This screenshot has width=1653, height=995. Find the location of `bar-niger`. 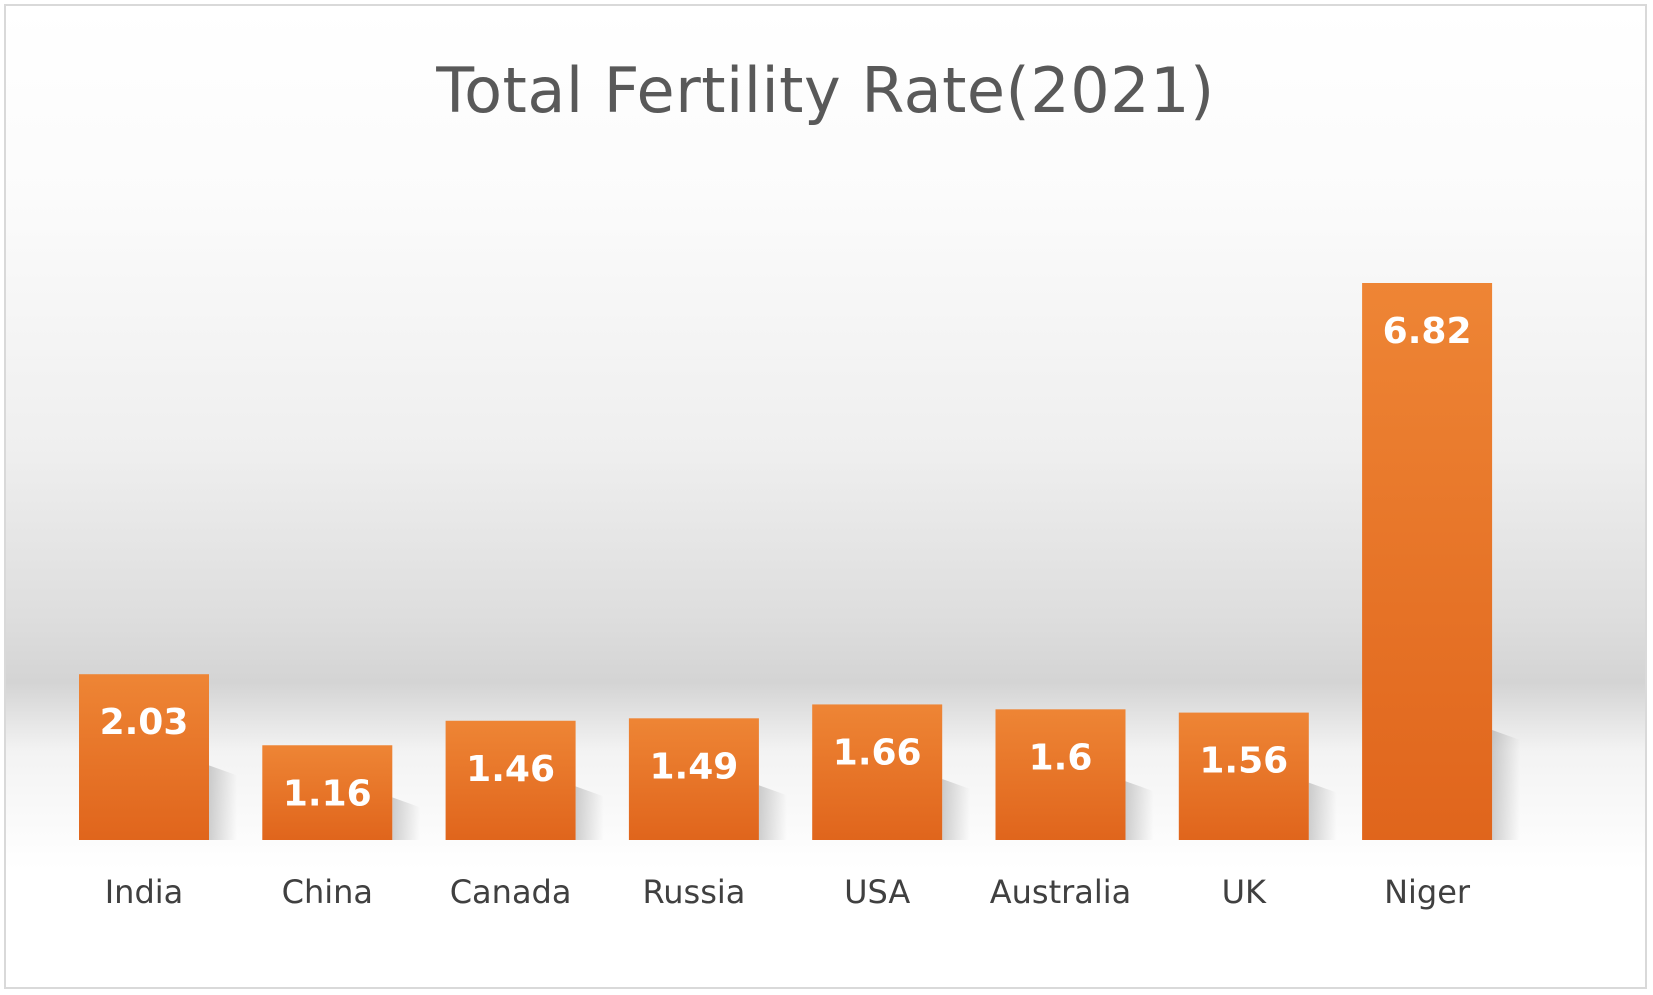

bar-niger is located at coordinates (1427, 561).